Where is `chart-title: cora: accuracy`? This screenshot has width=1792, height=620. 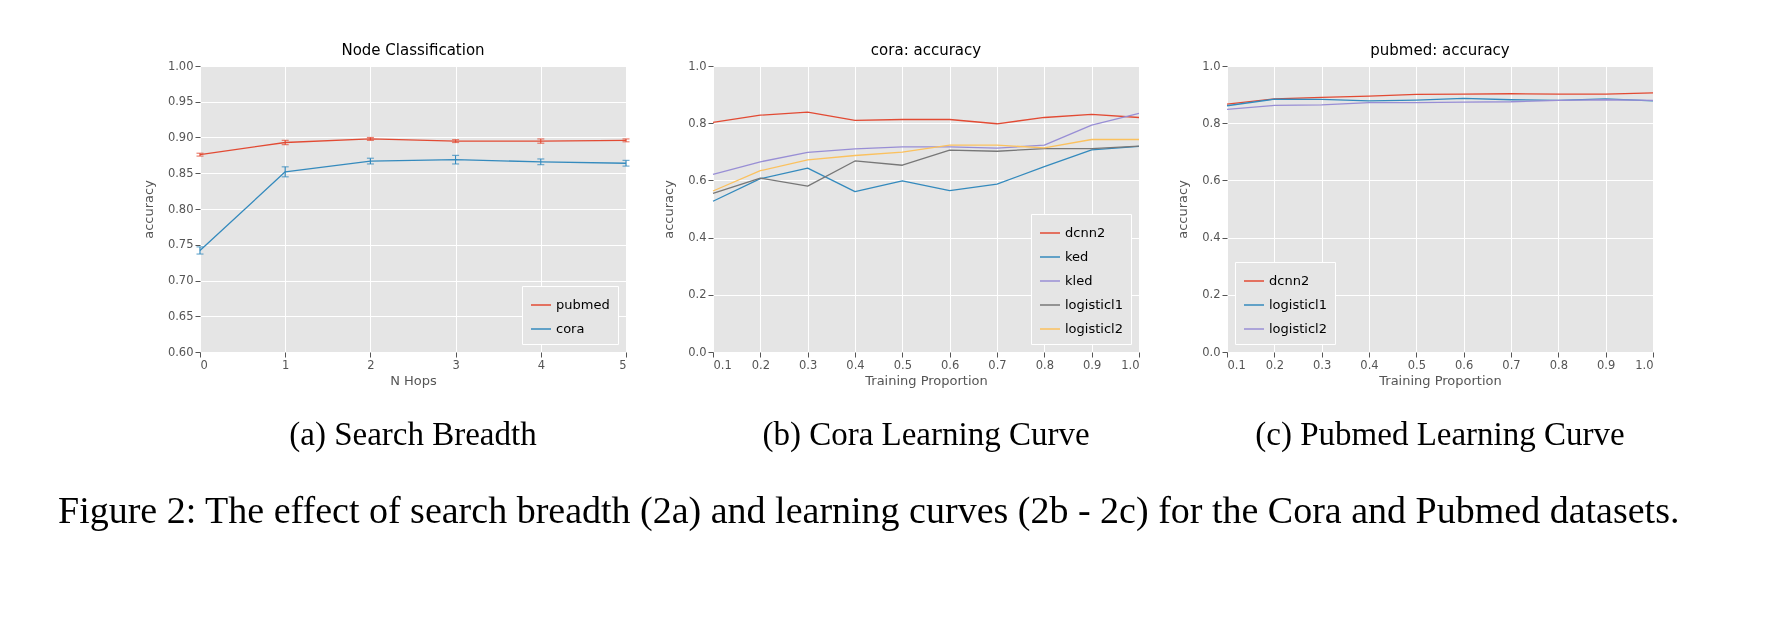 chart-title: cora: accuracy is located at coordinates (926, 50).